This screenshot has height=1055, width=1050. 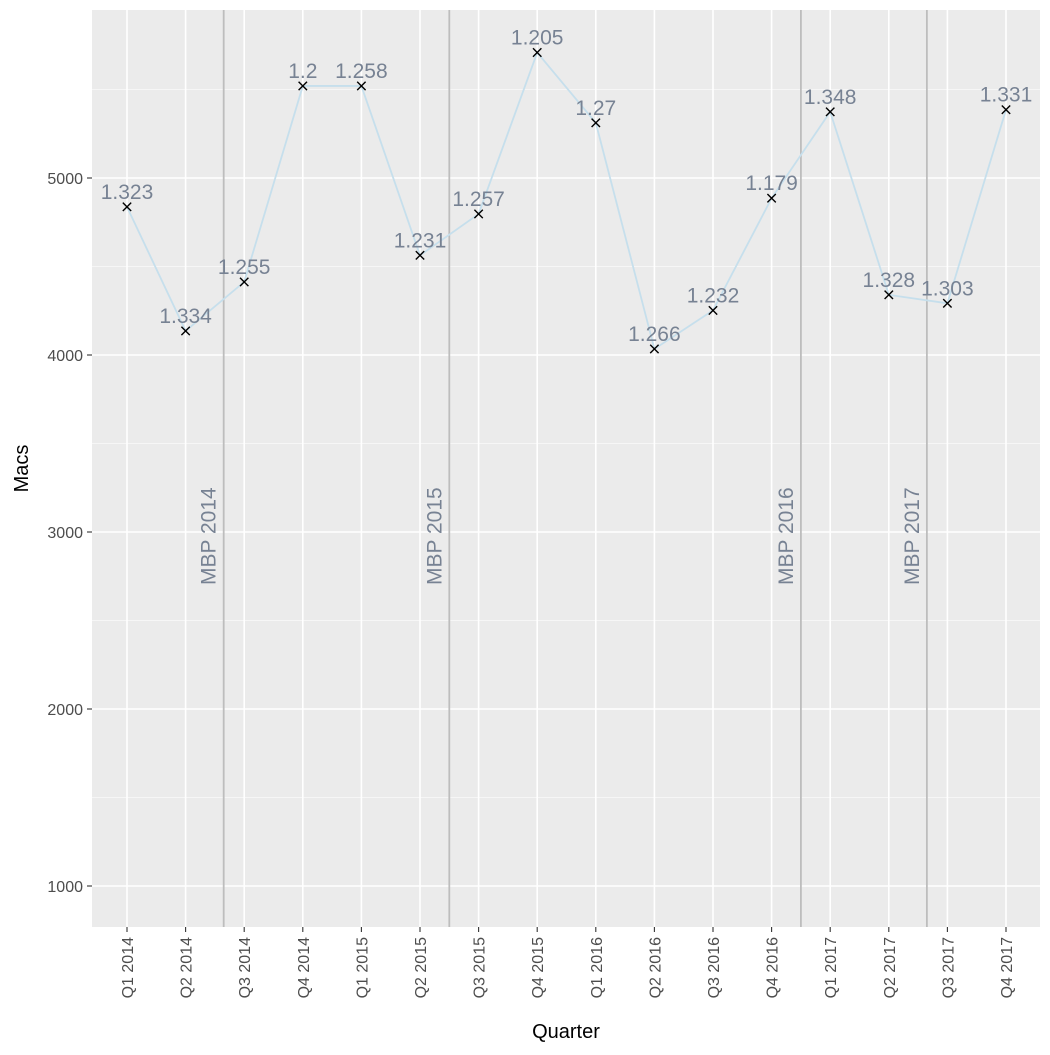 I want to click on x-tick-label: Q3 2016, so click(x=714, y=967).